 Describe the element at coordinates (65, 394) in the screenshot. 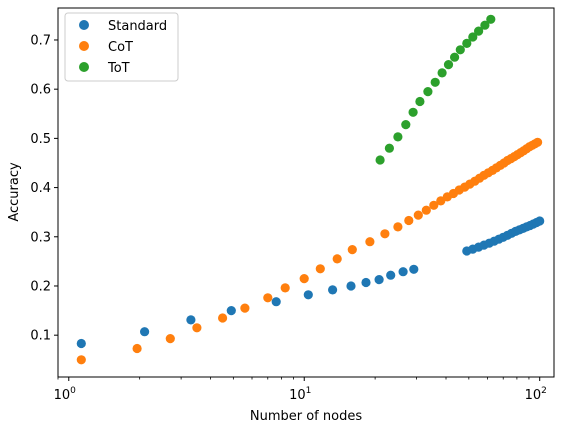

I see `x-tick-label: 10⁰` at that location.